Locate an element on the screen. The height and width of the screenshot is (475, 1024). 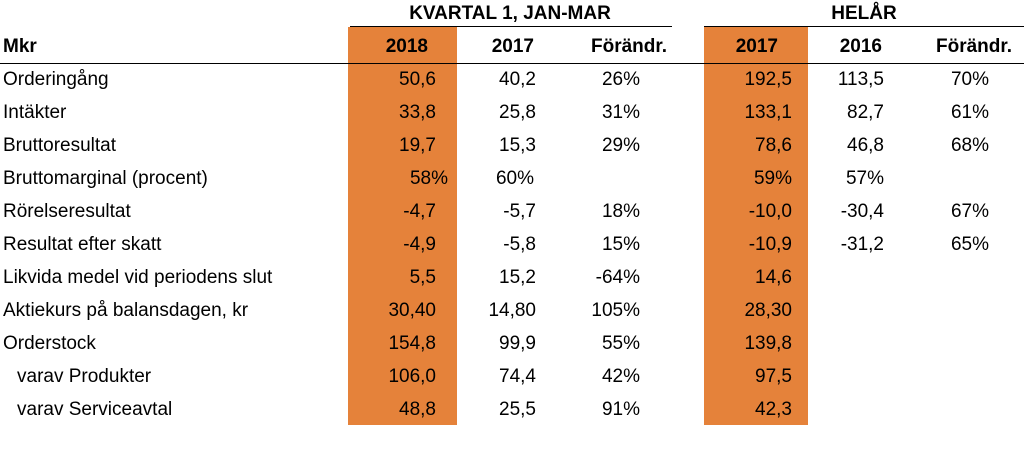
table-row: Intäkter 33,8 25,8 31% 133,1 82,7 61% is located at coordinates (512, 112).